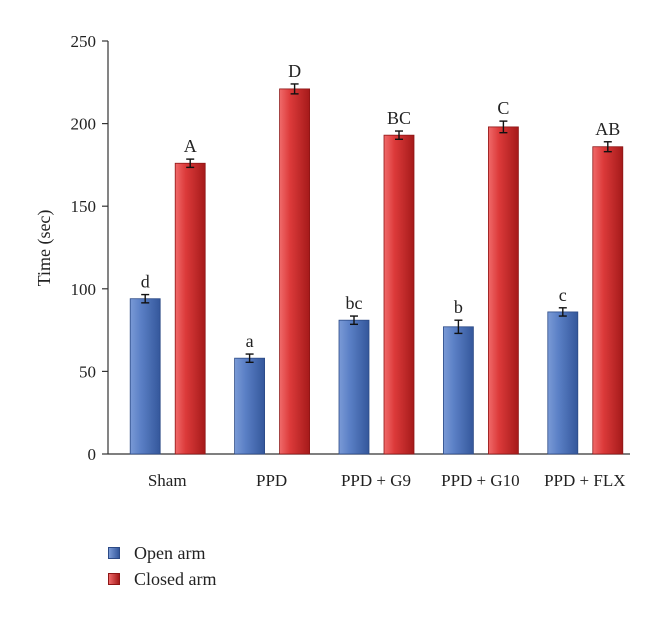 Image resolution: width=660 pixels, height=617 pixels. I want to click on category-label: PPD, so click(271, 480).